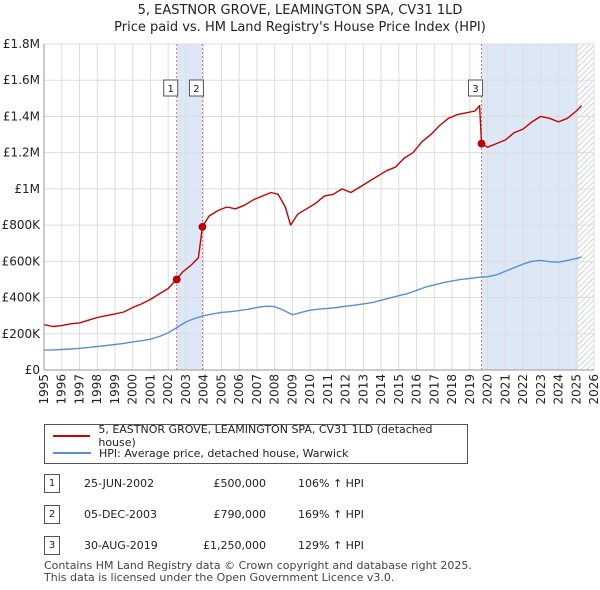 The height and width of the screenshot is (590, 600). I want to click on x-tick-label: 2018, so click(452, 389).